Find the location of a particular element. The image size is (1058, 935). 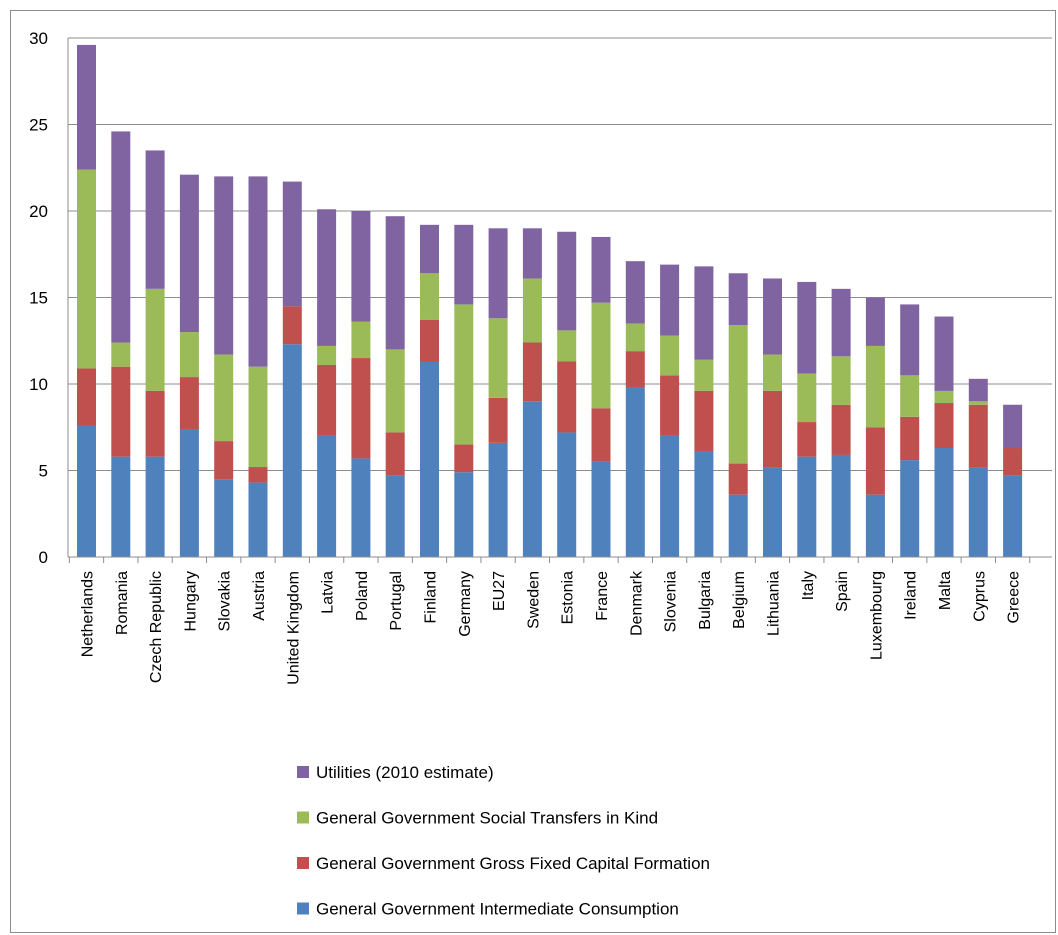

x-category-label: Spain is located at coordinates (842, 591).